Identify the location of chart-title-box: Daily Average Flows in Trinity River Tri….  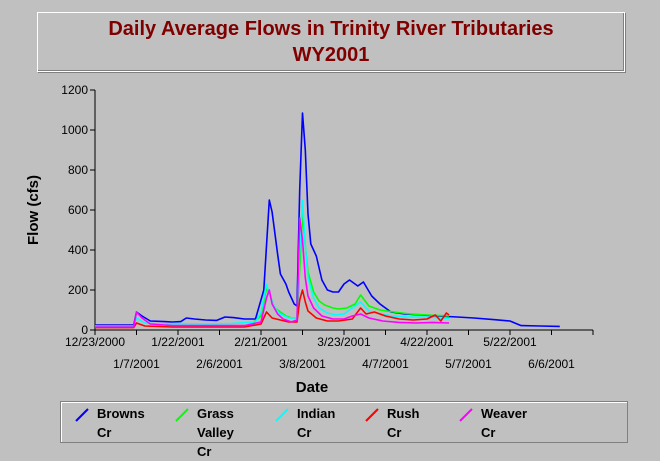
(331, 42).